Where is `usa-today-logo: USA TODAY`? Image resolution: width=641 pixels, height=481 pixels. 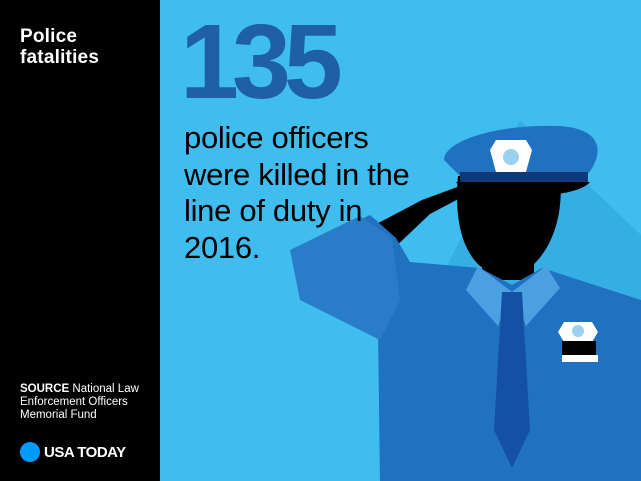
usa-today-logo: USA TODAY is located at coordinates (73, 452).